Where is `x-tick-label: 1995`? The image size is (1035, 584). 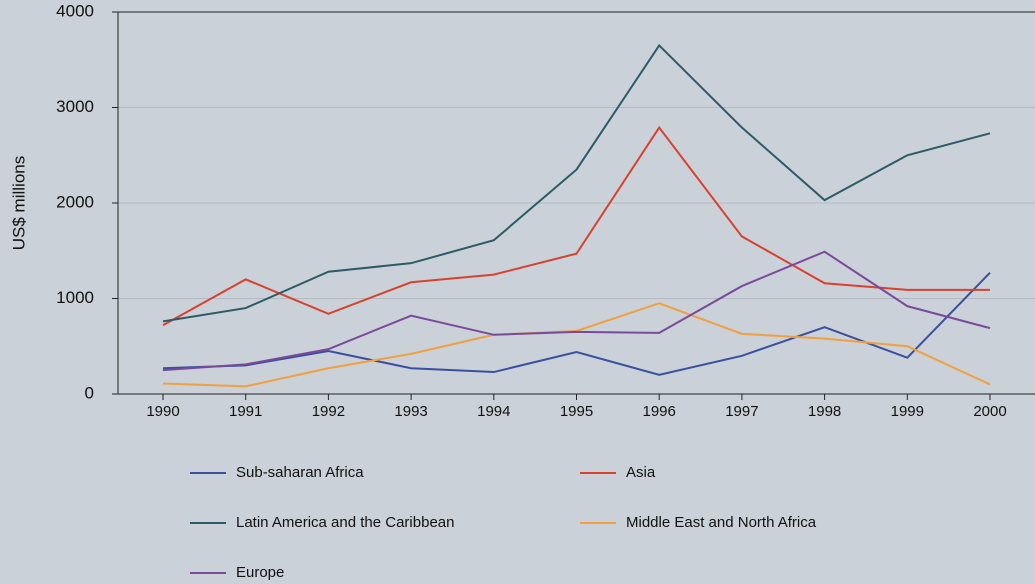 x-tick-label: 1995 is located at coordinates (576, 411).